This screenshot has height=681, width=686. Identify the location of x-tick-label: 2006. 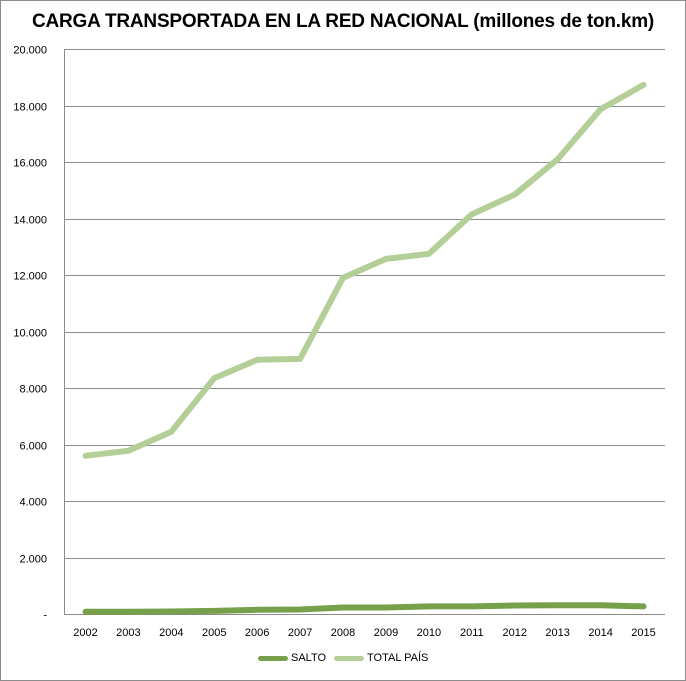
(257, 633).